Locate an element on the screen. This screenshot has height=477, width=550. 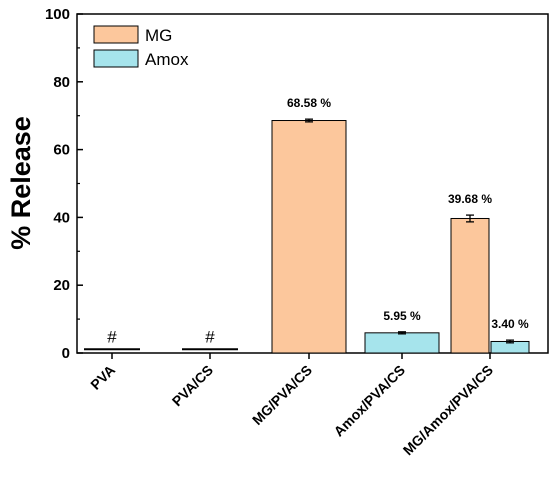
x-category-label: PVA/CS is located at coordinates (192, 385).